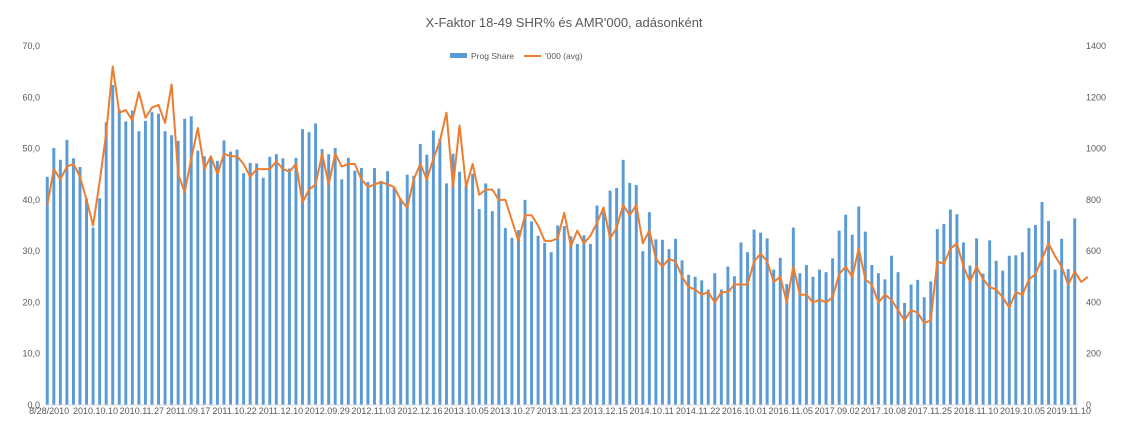 The width and height of the screenshot is (1128, 443). I want to click on x-tick-label: 2017.11.25, so click(930, 411).